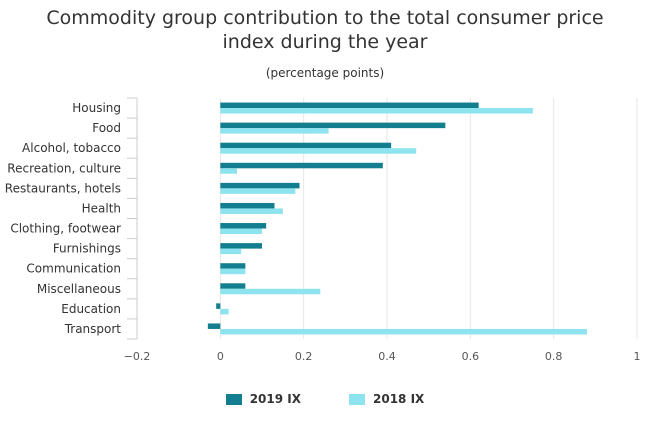 The width and height of the screenshot is (650, 433). What do you see at coordinates (220, 356) in the screenshot?
I see `x-tick-label: 0` at bounding box center [220, 356].